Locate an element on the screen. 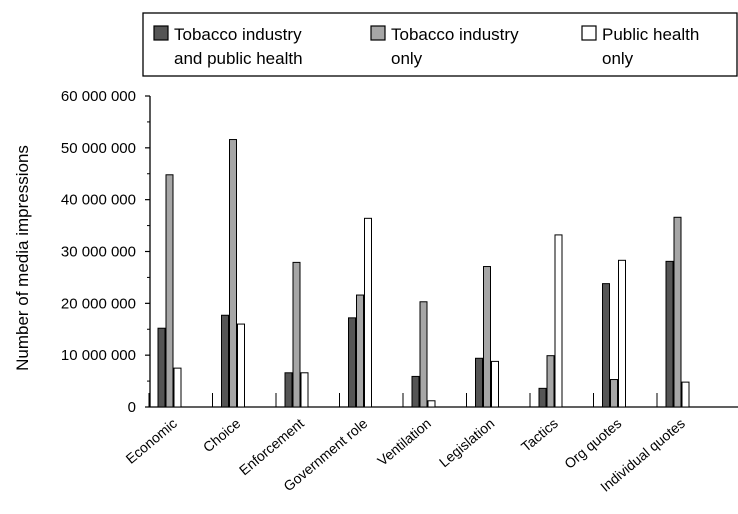  y-tick-label: 50 000 000 is located at coordinates (98, 148).